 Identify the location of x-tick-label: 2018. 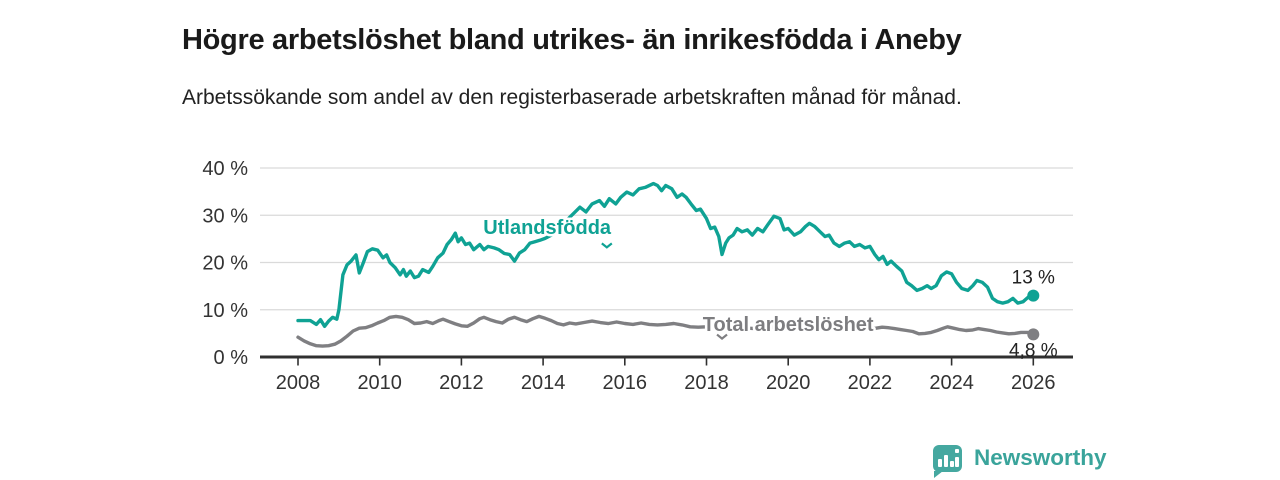
(706, 383).